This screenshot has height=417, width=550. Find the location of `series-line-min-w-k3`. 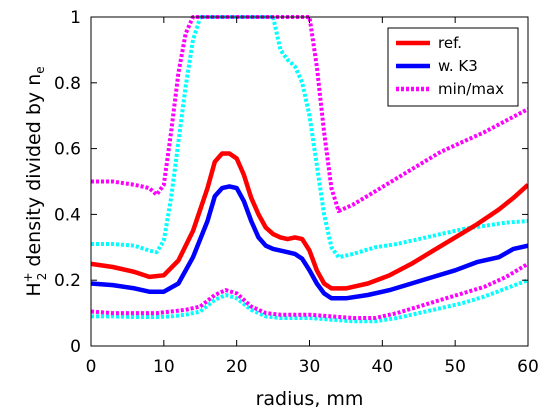

series-line-min-w-k3 is located at coordinates (309, 301).